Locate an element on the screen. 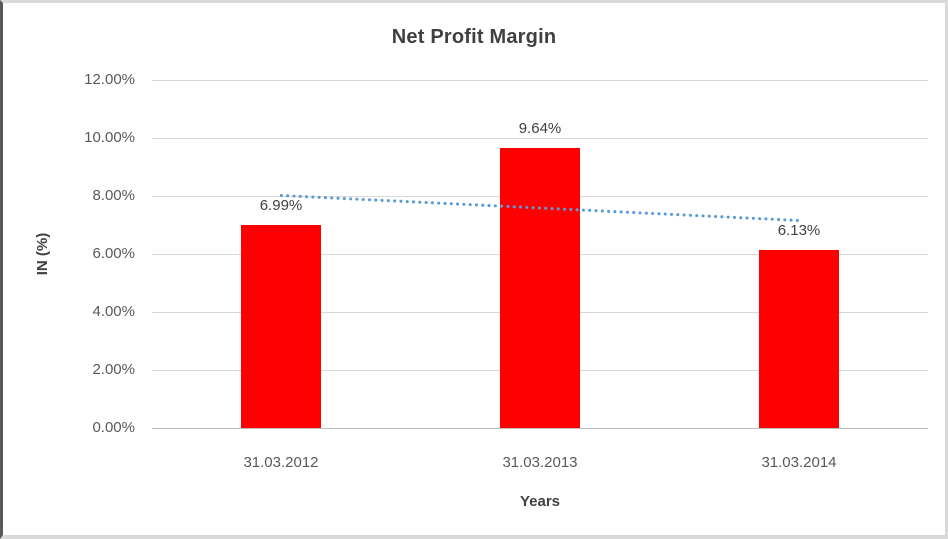  x-tick-label: 31.03.2014 is located at coordinates (799, 462).